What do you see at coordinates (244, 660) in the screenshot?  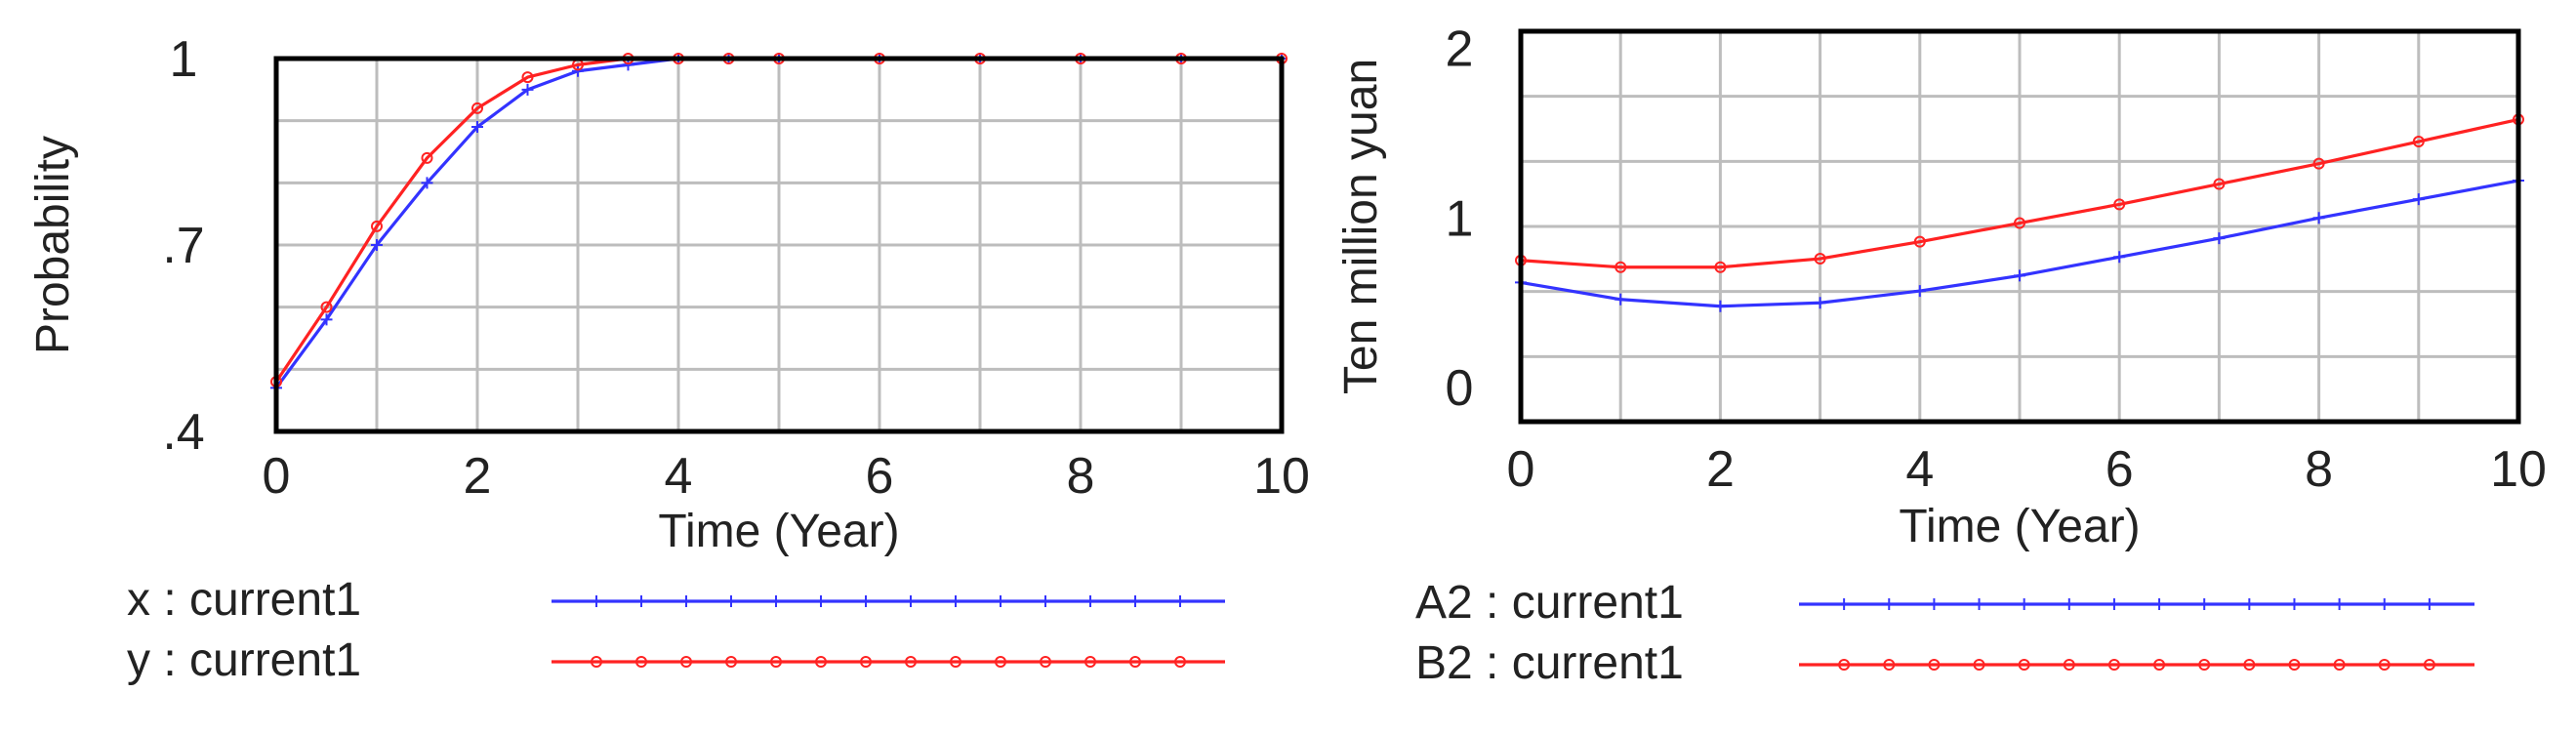 I see `legend-label: y : current1` at bounding box center [244, 660].